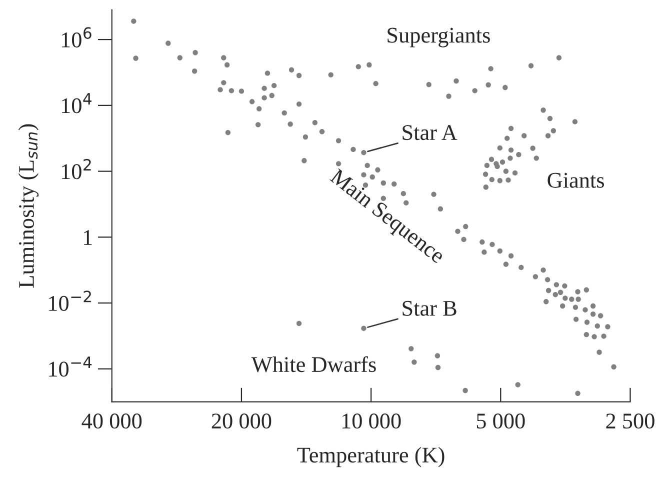 The image size is (662, 490). I want to click on x-tick-label: 5 000, so click(500, 421).